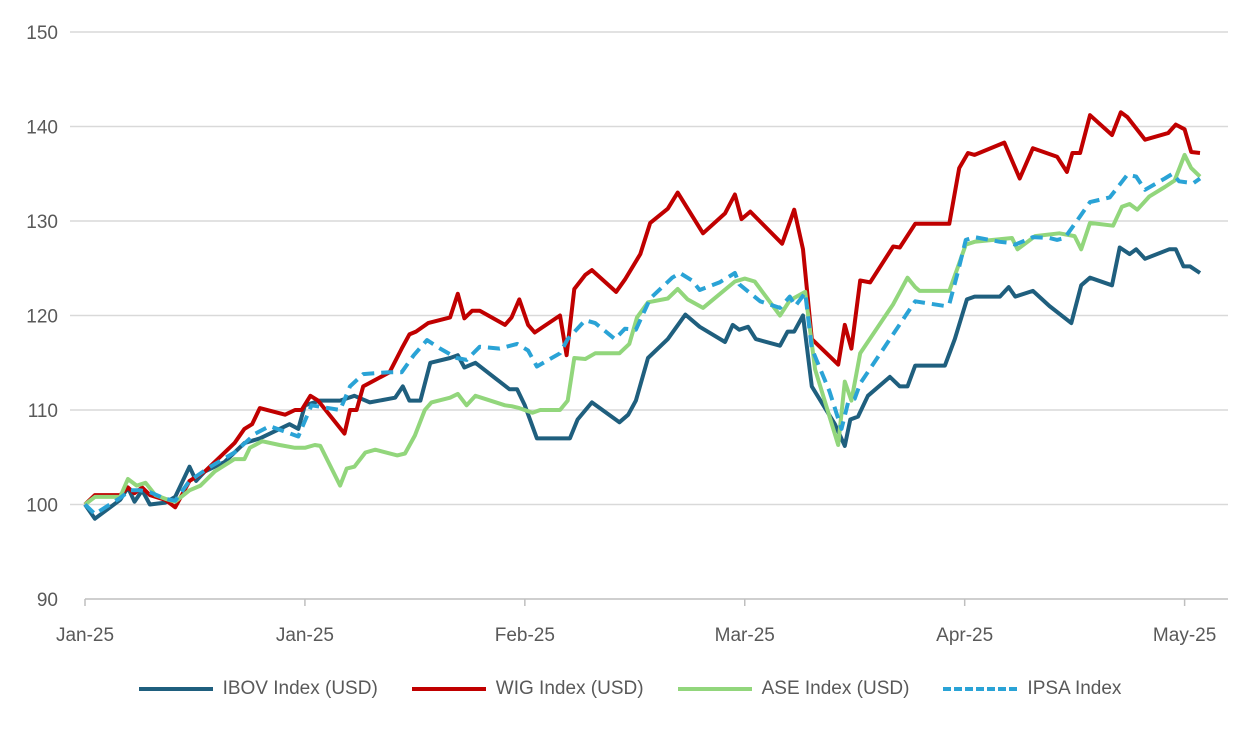  I want to click on y-tick-label: 120, so click(42, 317).